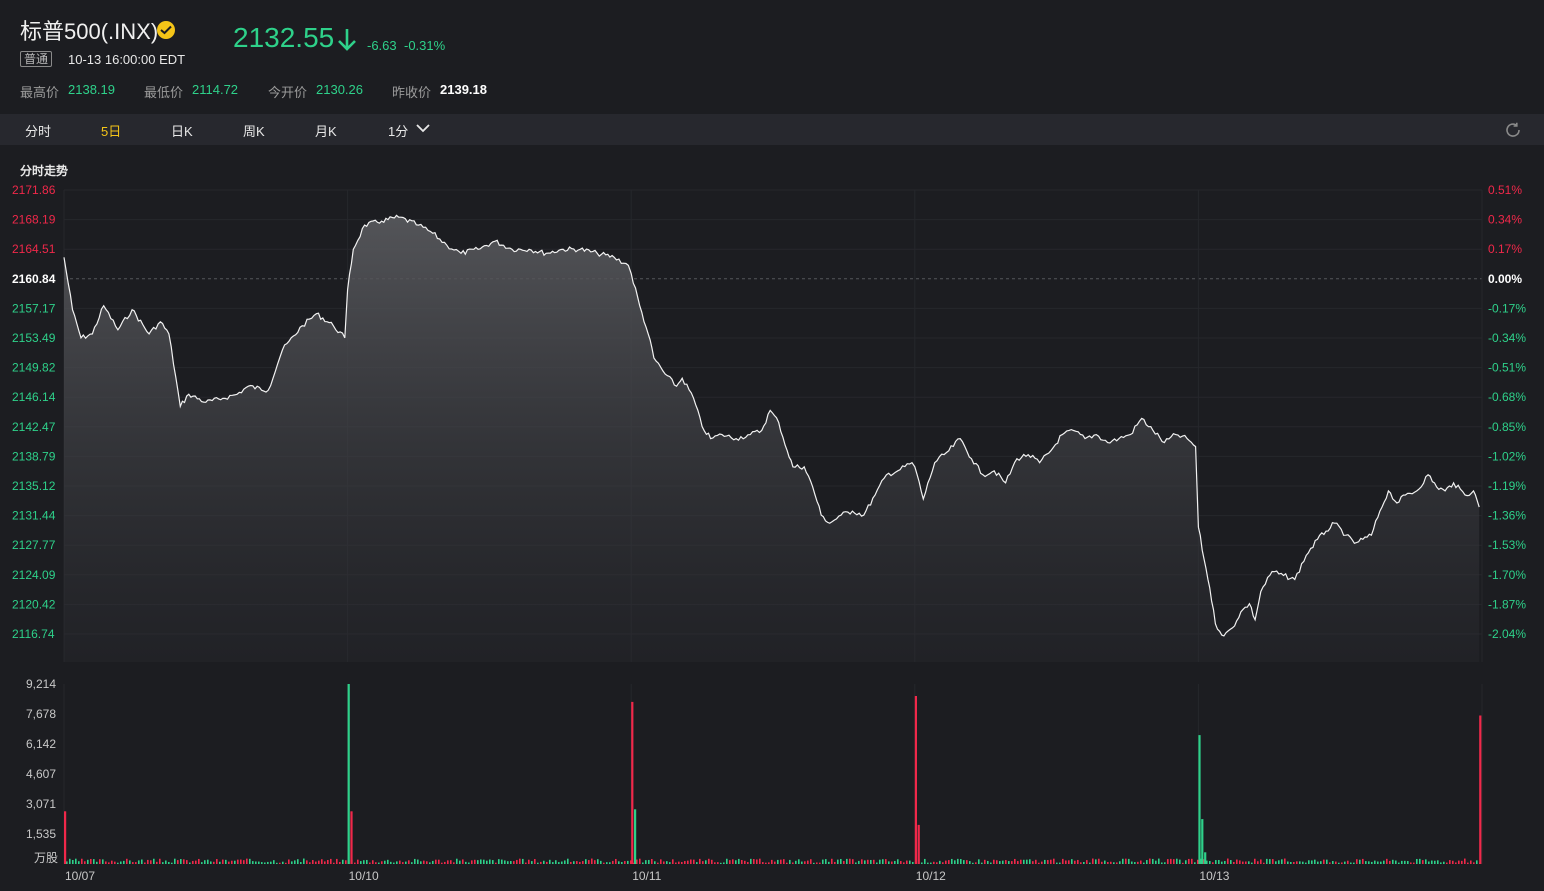  What do you see at coordinates (398, 131) in the screenshot?
I see `tab-1min-dropdown: 1分` at bounding box center [398, 131].